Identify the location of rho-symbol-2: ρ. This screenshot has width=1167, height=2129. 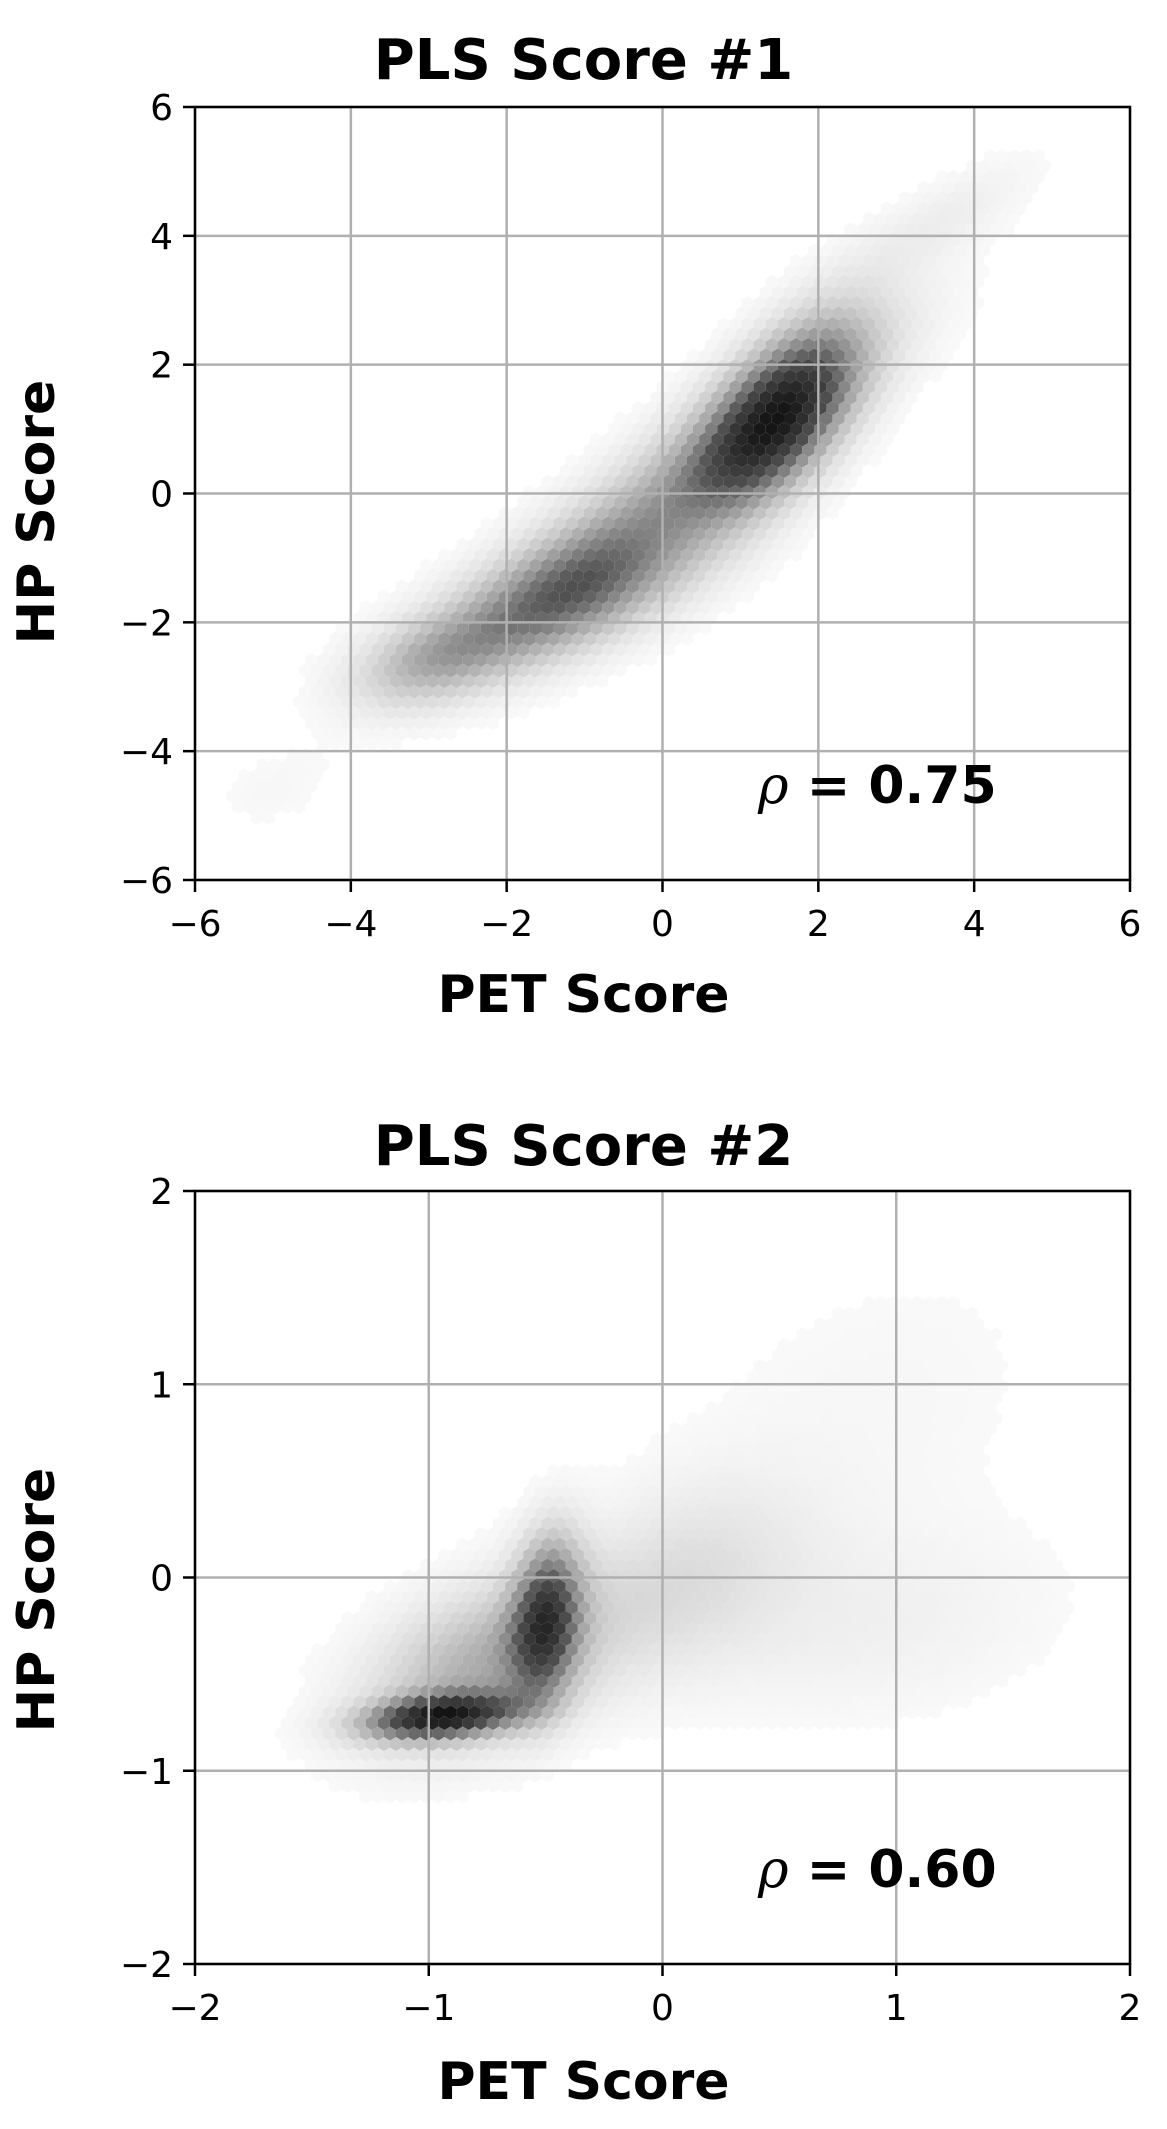
(773, 1870).